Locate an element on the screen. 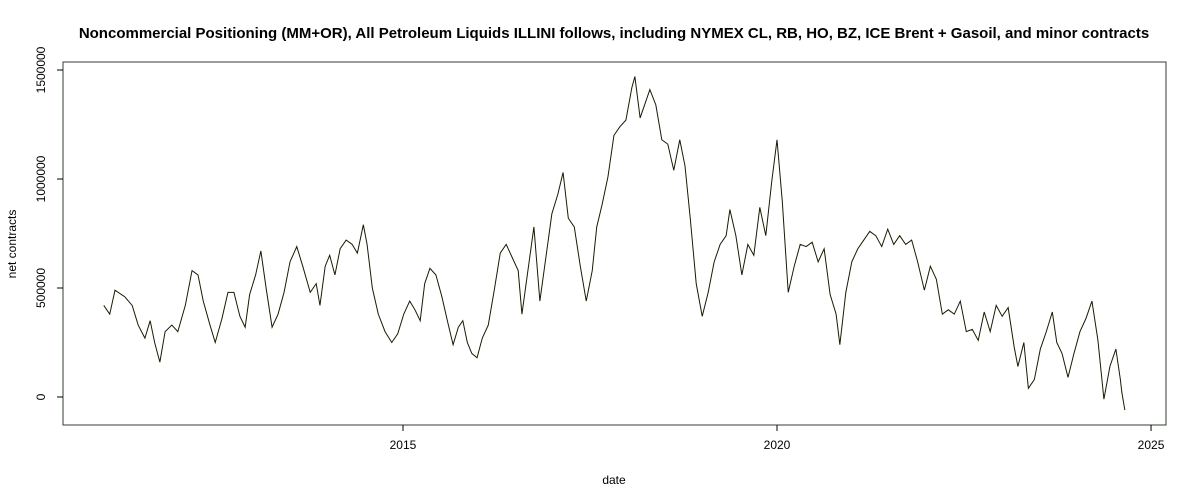 This screenshot has height=504, width=1199. x-tick-label: 2020 is located at coordinates (777, 445).